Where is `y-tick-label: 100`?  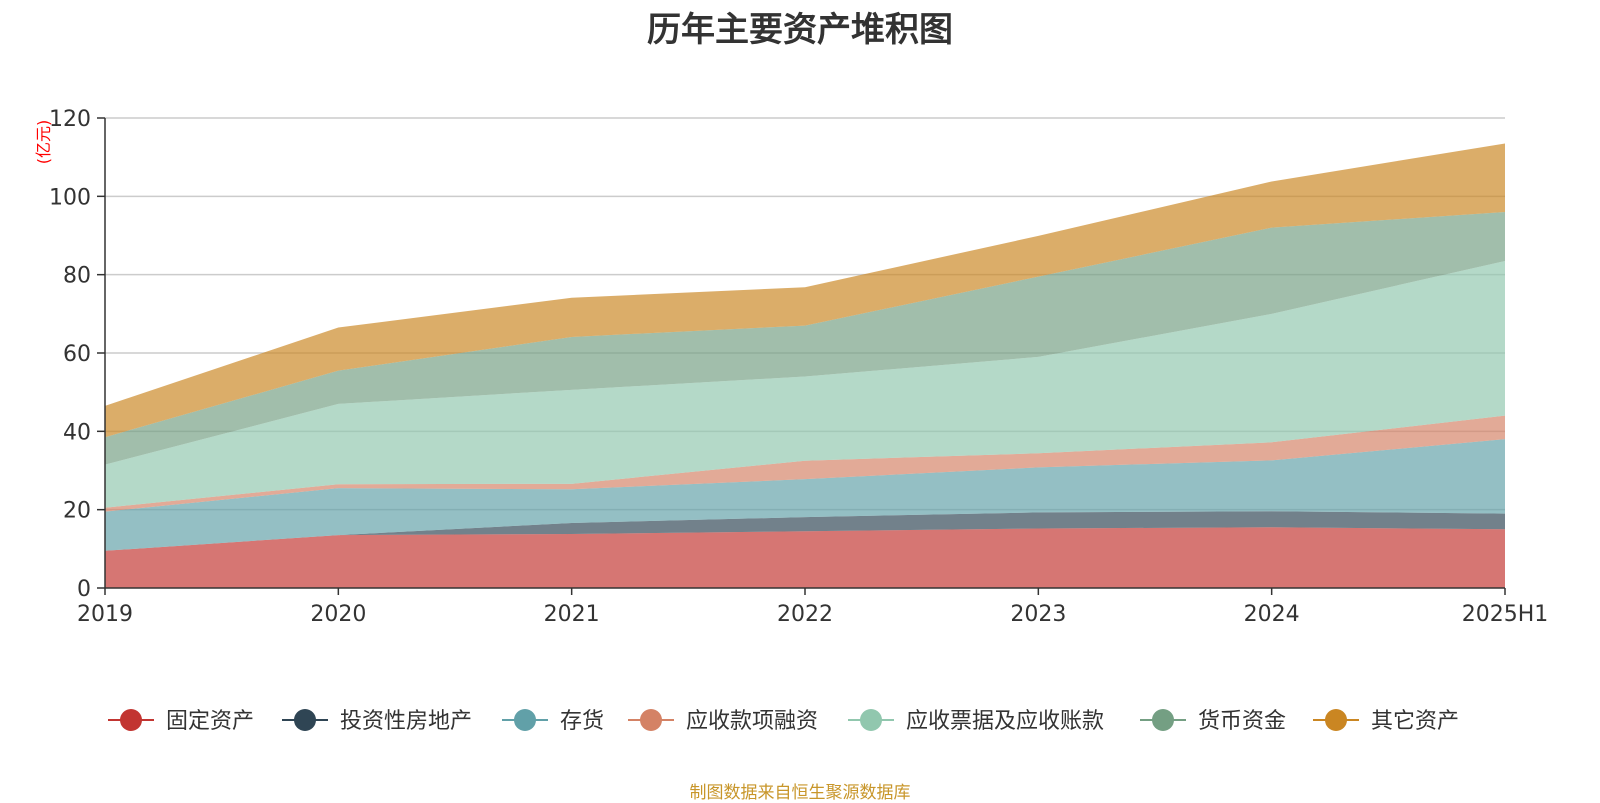 y-tick-label: 100 is located at coordinates (70, 197).